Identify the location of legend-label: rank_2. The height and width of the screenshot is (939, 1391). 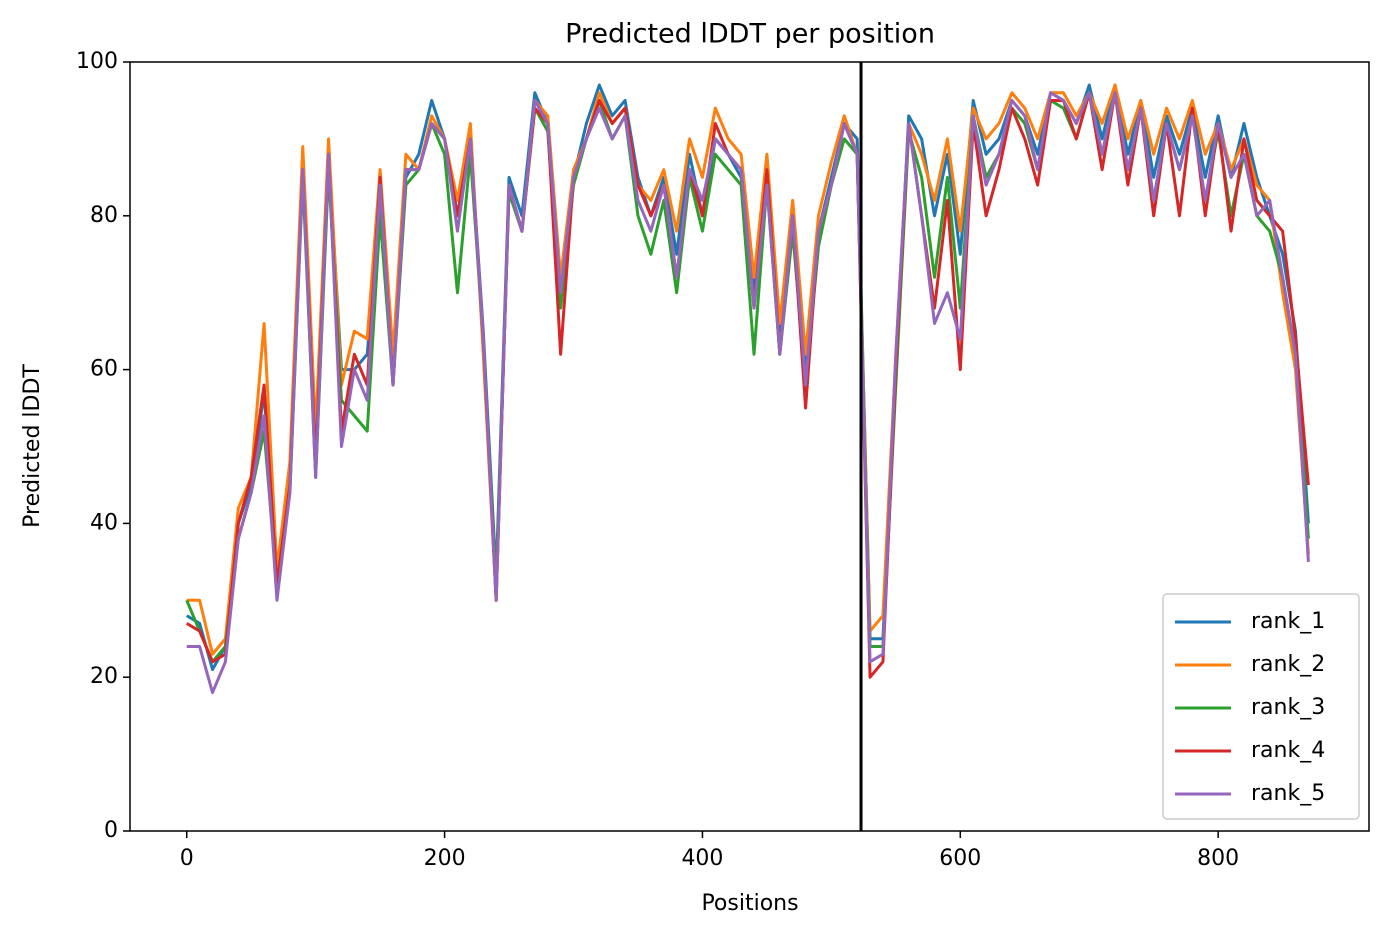
(1288, 664).